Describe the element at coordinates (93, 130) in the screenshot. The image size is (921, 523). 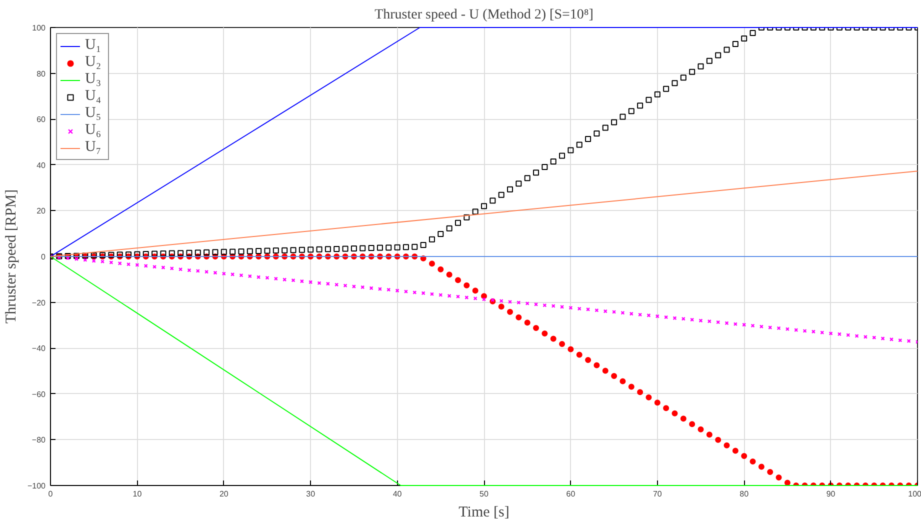
I see `legend-label: U₆` at that location.